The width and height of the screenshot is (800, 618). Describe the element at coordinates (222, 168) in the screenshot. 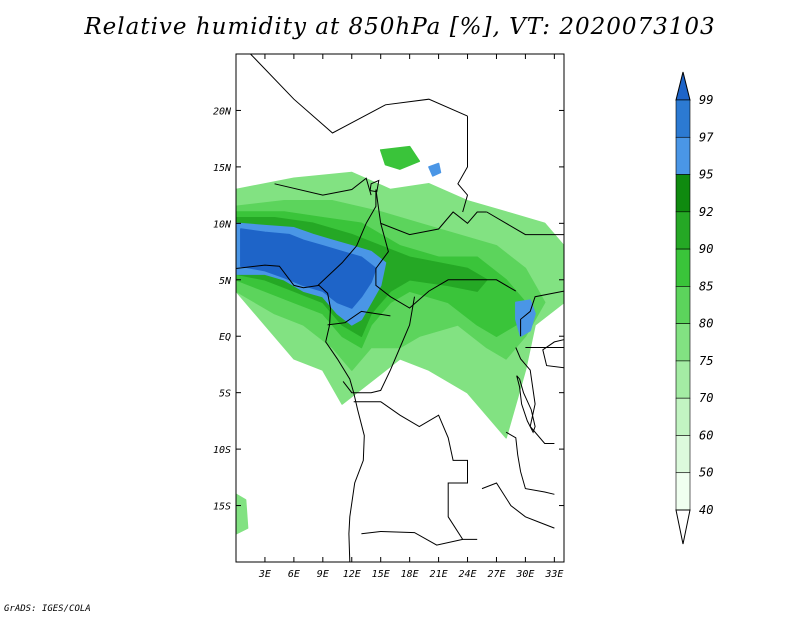

I see `lat-tick-label: 15N` at that location.